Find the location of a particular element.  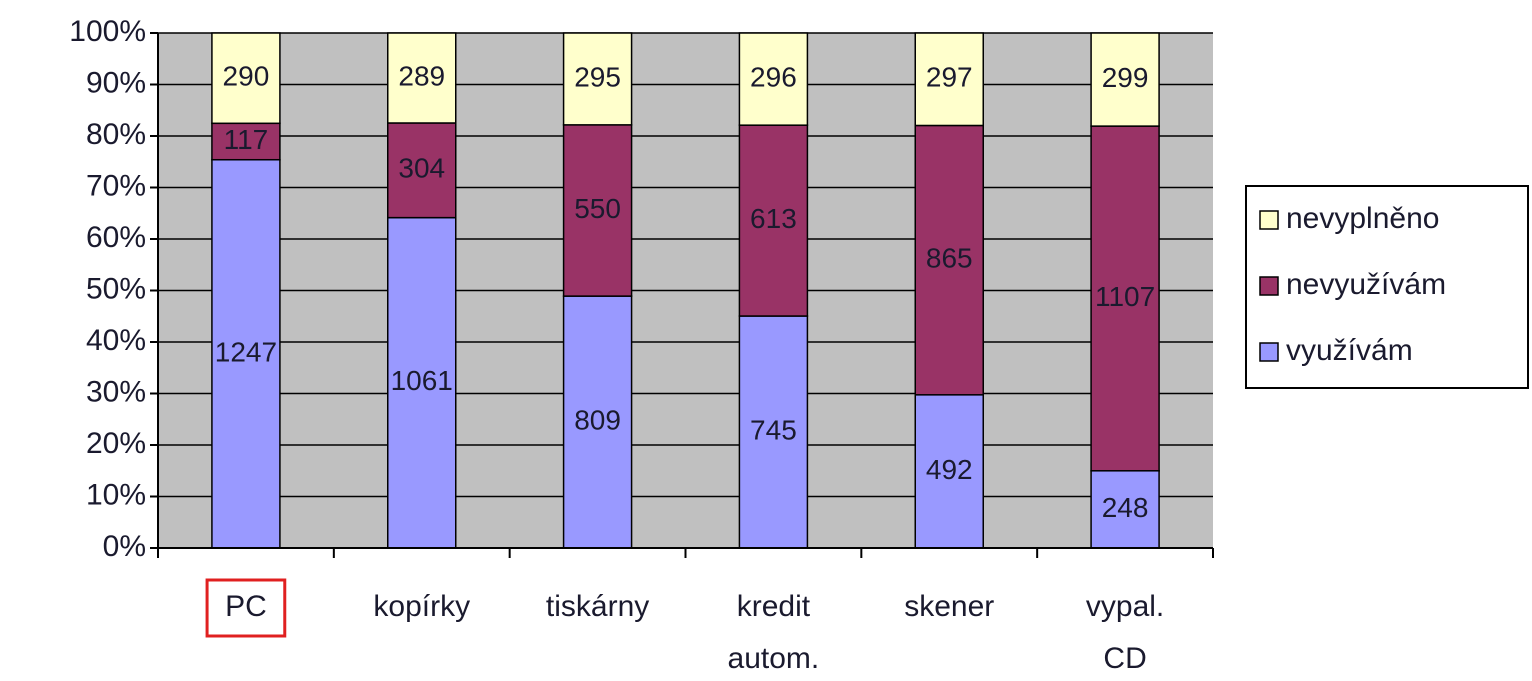

y-tick-label: 20% is located at coordinates (116, 443).